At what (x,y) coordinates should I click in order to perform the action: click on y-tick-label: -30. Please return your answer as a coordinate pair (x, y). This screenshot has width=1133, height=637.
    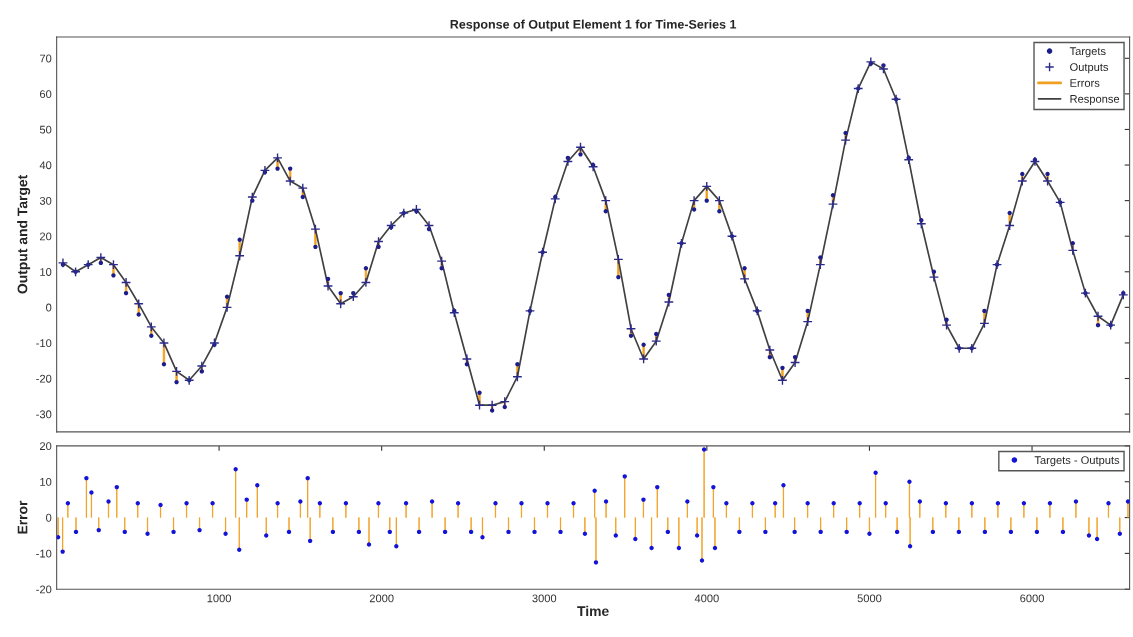
    Looking at the image, I should click on (44, 414).